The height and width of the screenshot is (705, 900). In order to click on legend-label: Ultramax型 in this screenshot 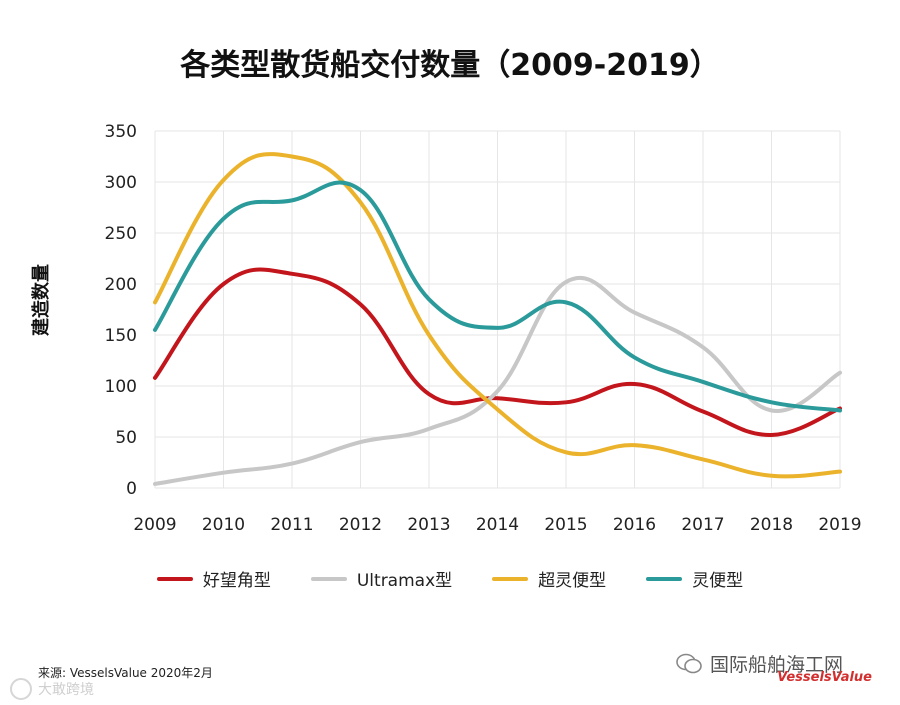, I will do `click(404, 581)`.